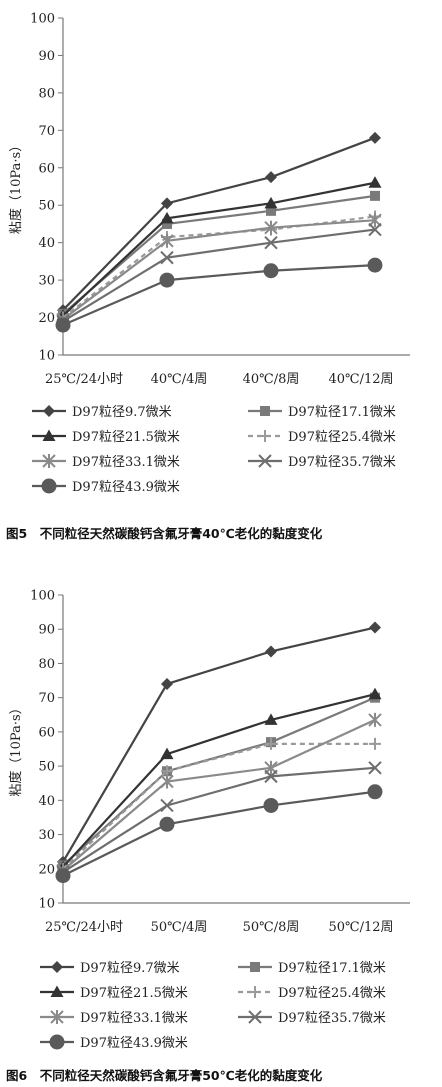 The width and height of the screenshot is (442, 1087). Describe the element at coordinates (342, 437) in the screenshot. I see `legend-label: D97粒径25.4微米` at that location.